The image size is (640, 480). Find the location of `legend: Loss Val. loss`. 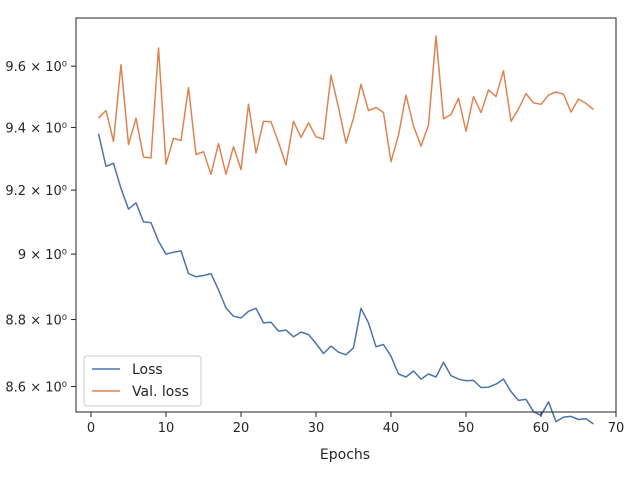

legend: Loss Val. loss is located at coordinates (142, 381).